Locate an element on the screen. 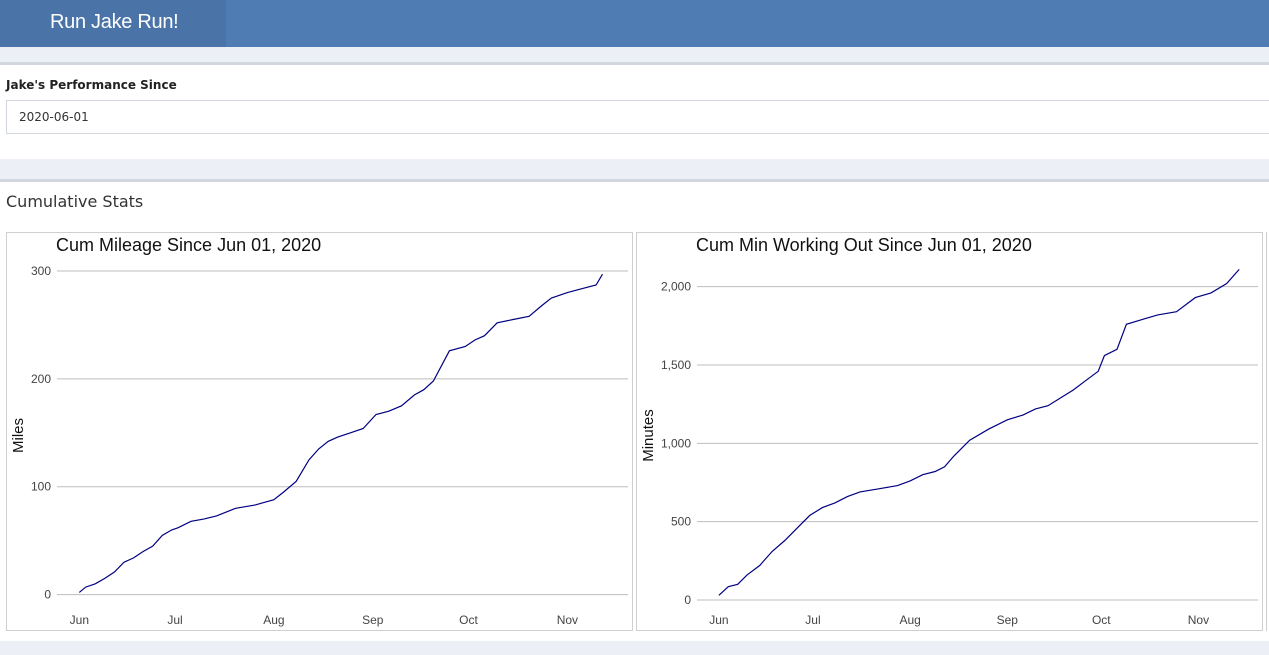  filter-card: Jake's Performance Since is located at coordinates (634, 110).